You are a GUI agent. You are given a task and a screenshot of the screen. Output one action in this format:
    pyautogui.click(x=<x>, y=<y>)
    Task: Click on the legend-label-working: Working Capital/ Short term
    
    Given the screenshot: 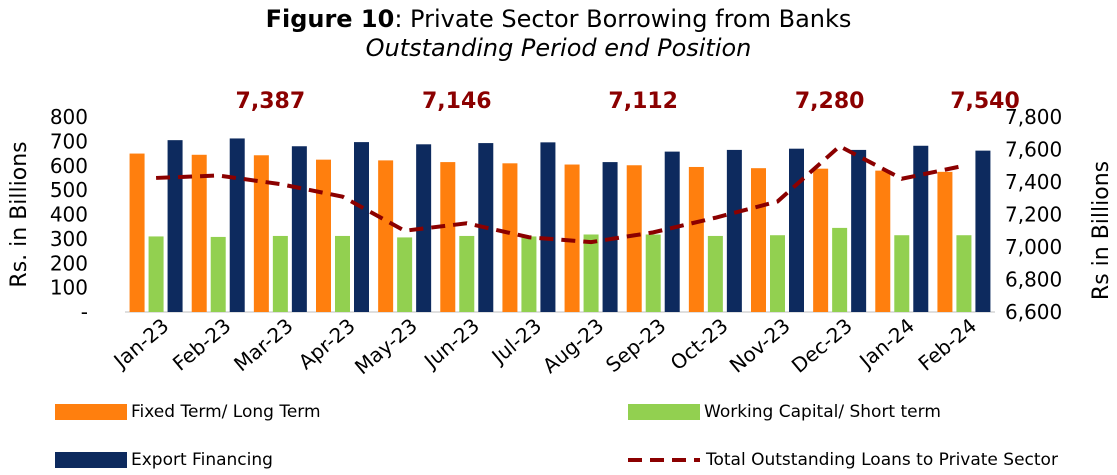 What is the action you would take?
    pyautogui.click(x=822, y=412)
    